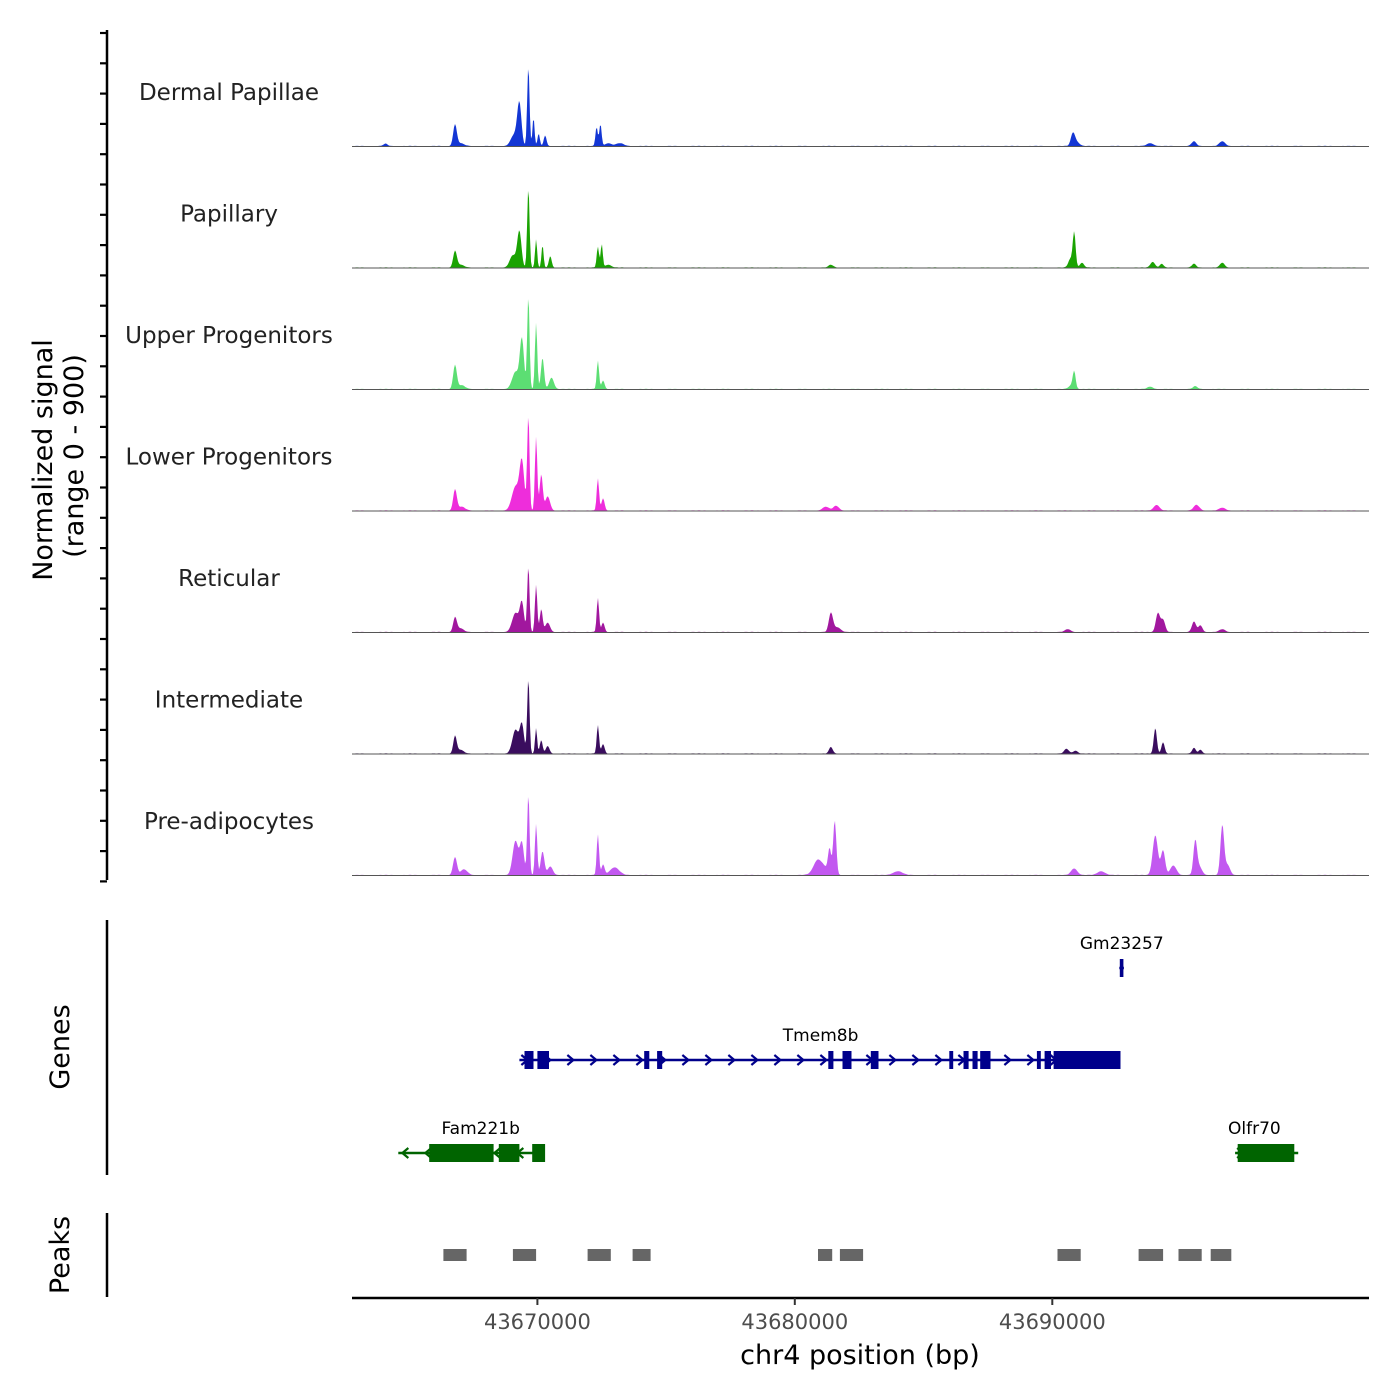  Describe the element at coordinates (74, 456) in the screenshot. I see `y-axis-label-line2: (range 0 - 900)` at that location.